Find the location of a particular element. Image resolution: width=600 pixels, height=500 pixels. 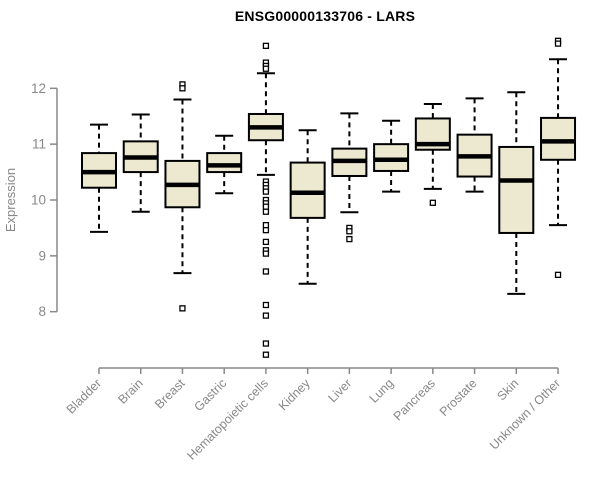

y-tick-label: 12 is located at coordinates (38, 88).